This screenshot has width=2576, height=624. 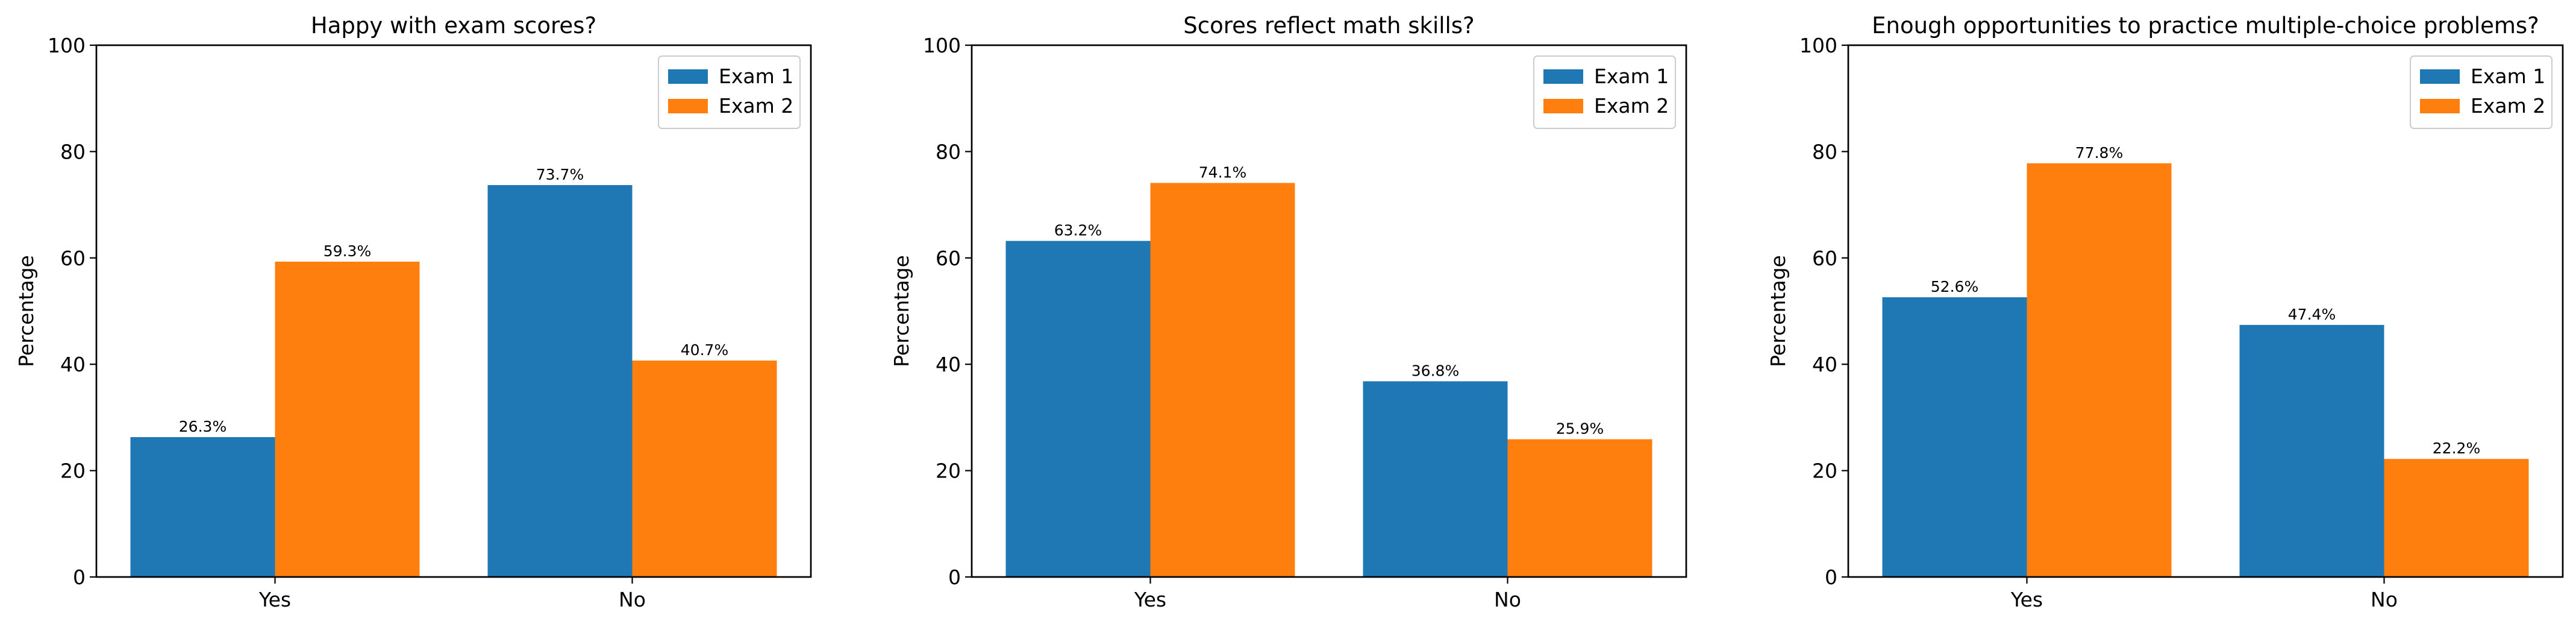 I want to click on data-label: 40.7%, so click(x=705, y=350).